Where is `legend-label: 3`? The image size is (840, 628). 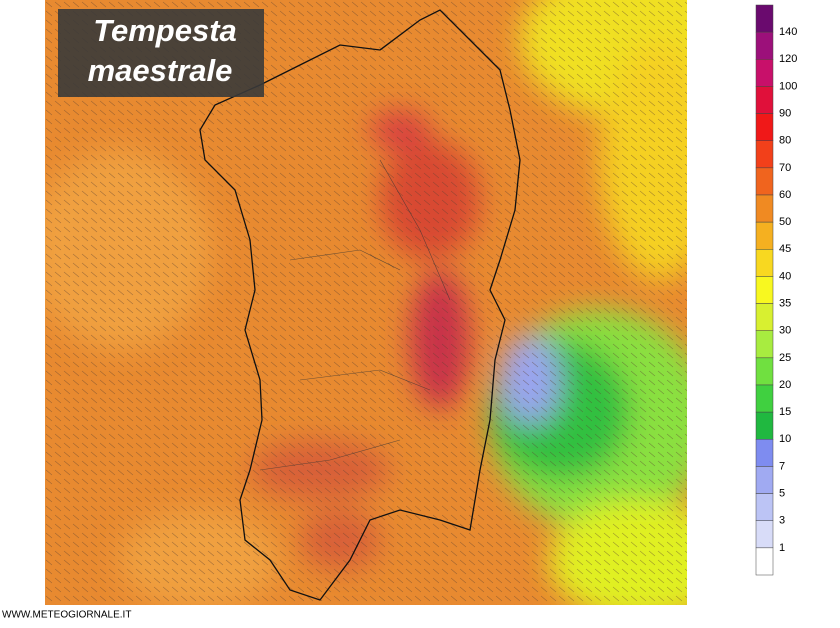
legend-label: 3 is located at coordinates (782, 521).